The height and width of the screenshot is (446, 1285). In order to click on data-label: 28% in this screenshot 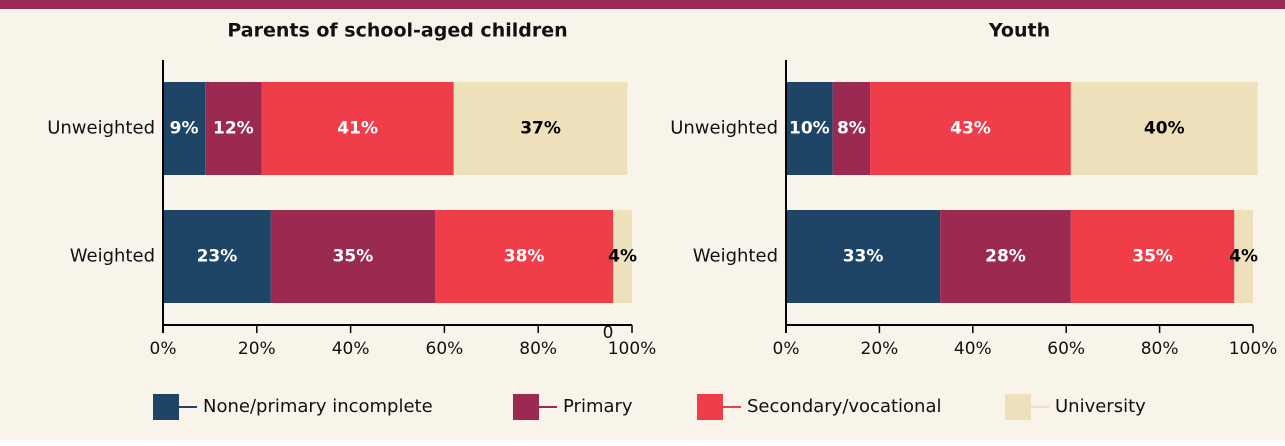, I will do `click(1005, 257)`.